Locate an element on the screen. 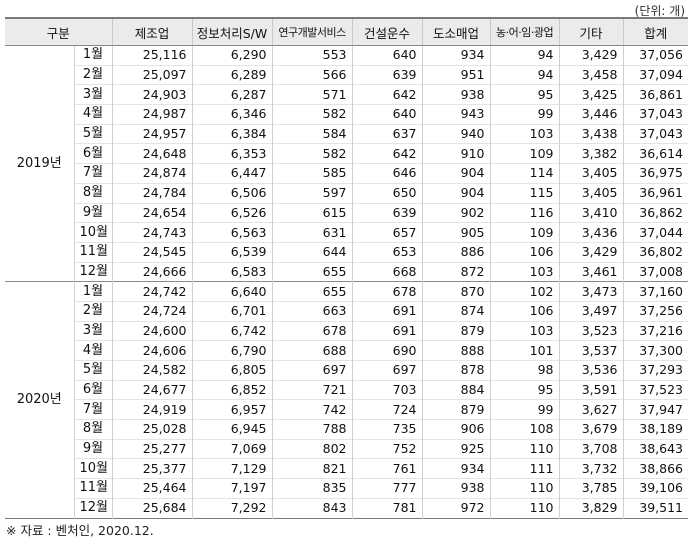  value-cell: 934 is located at coordinates (456, 55).